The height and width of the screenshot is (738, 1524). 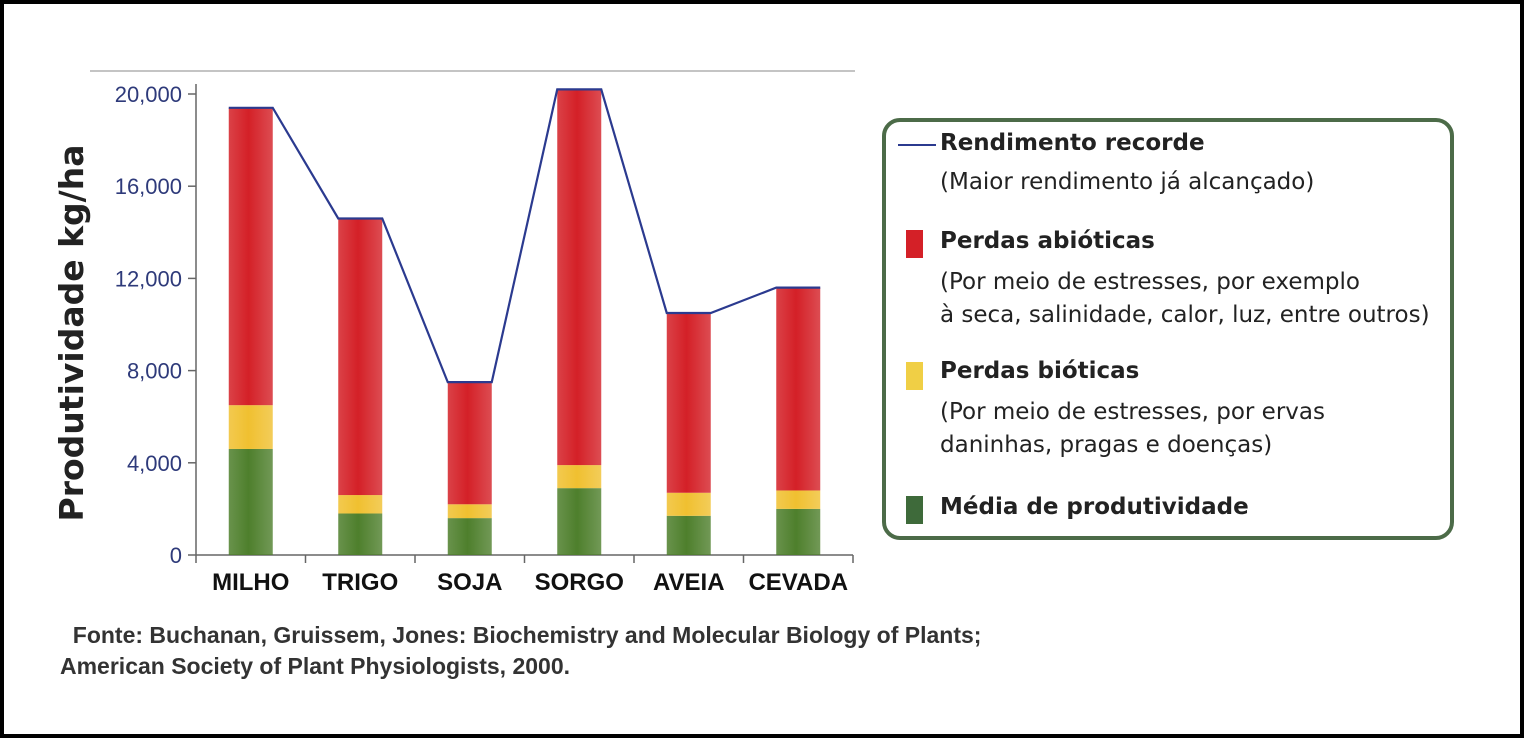 I want to click on bar-segment-soja-abiotic, so click(x=469, y=443).